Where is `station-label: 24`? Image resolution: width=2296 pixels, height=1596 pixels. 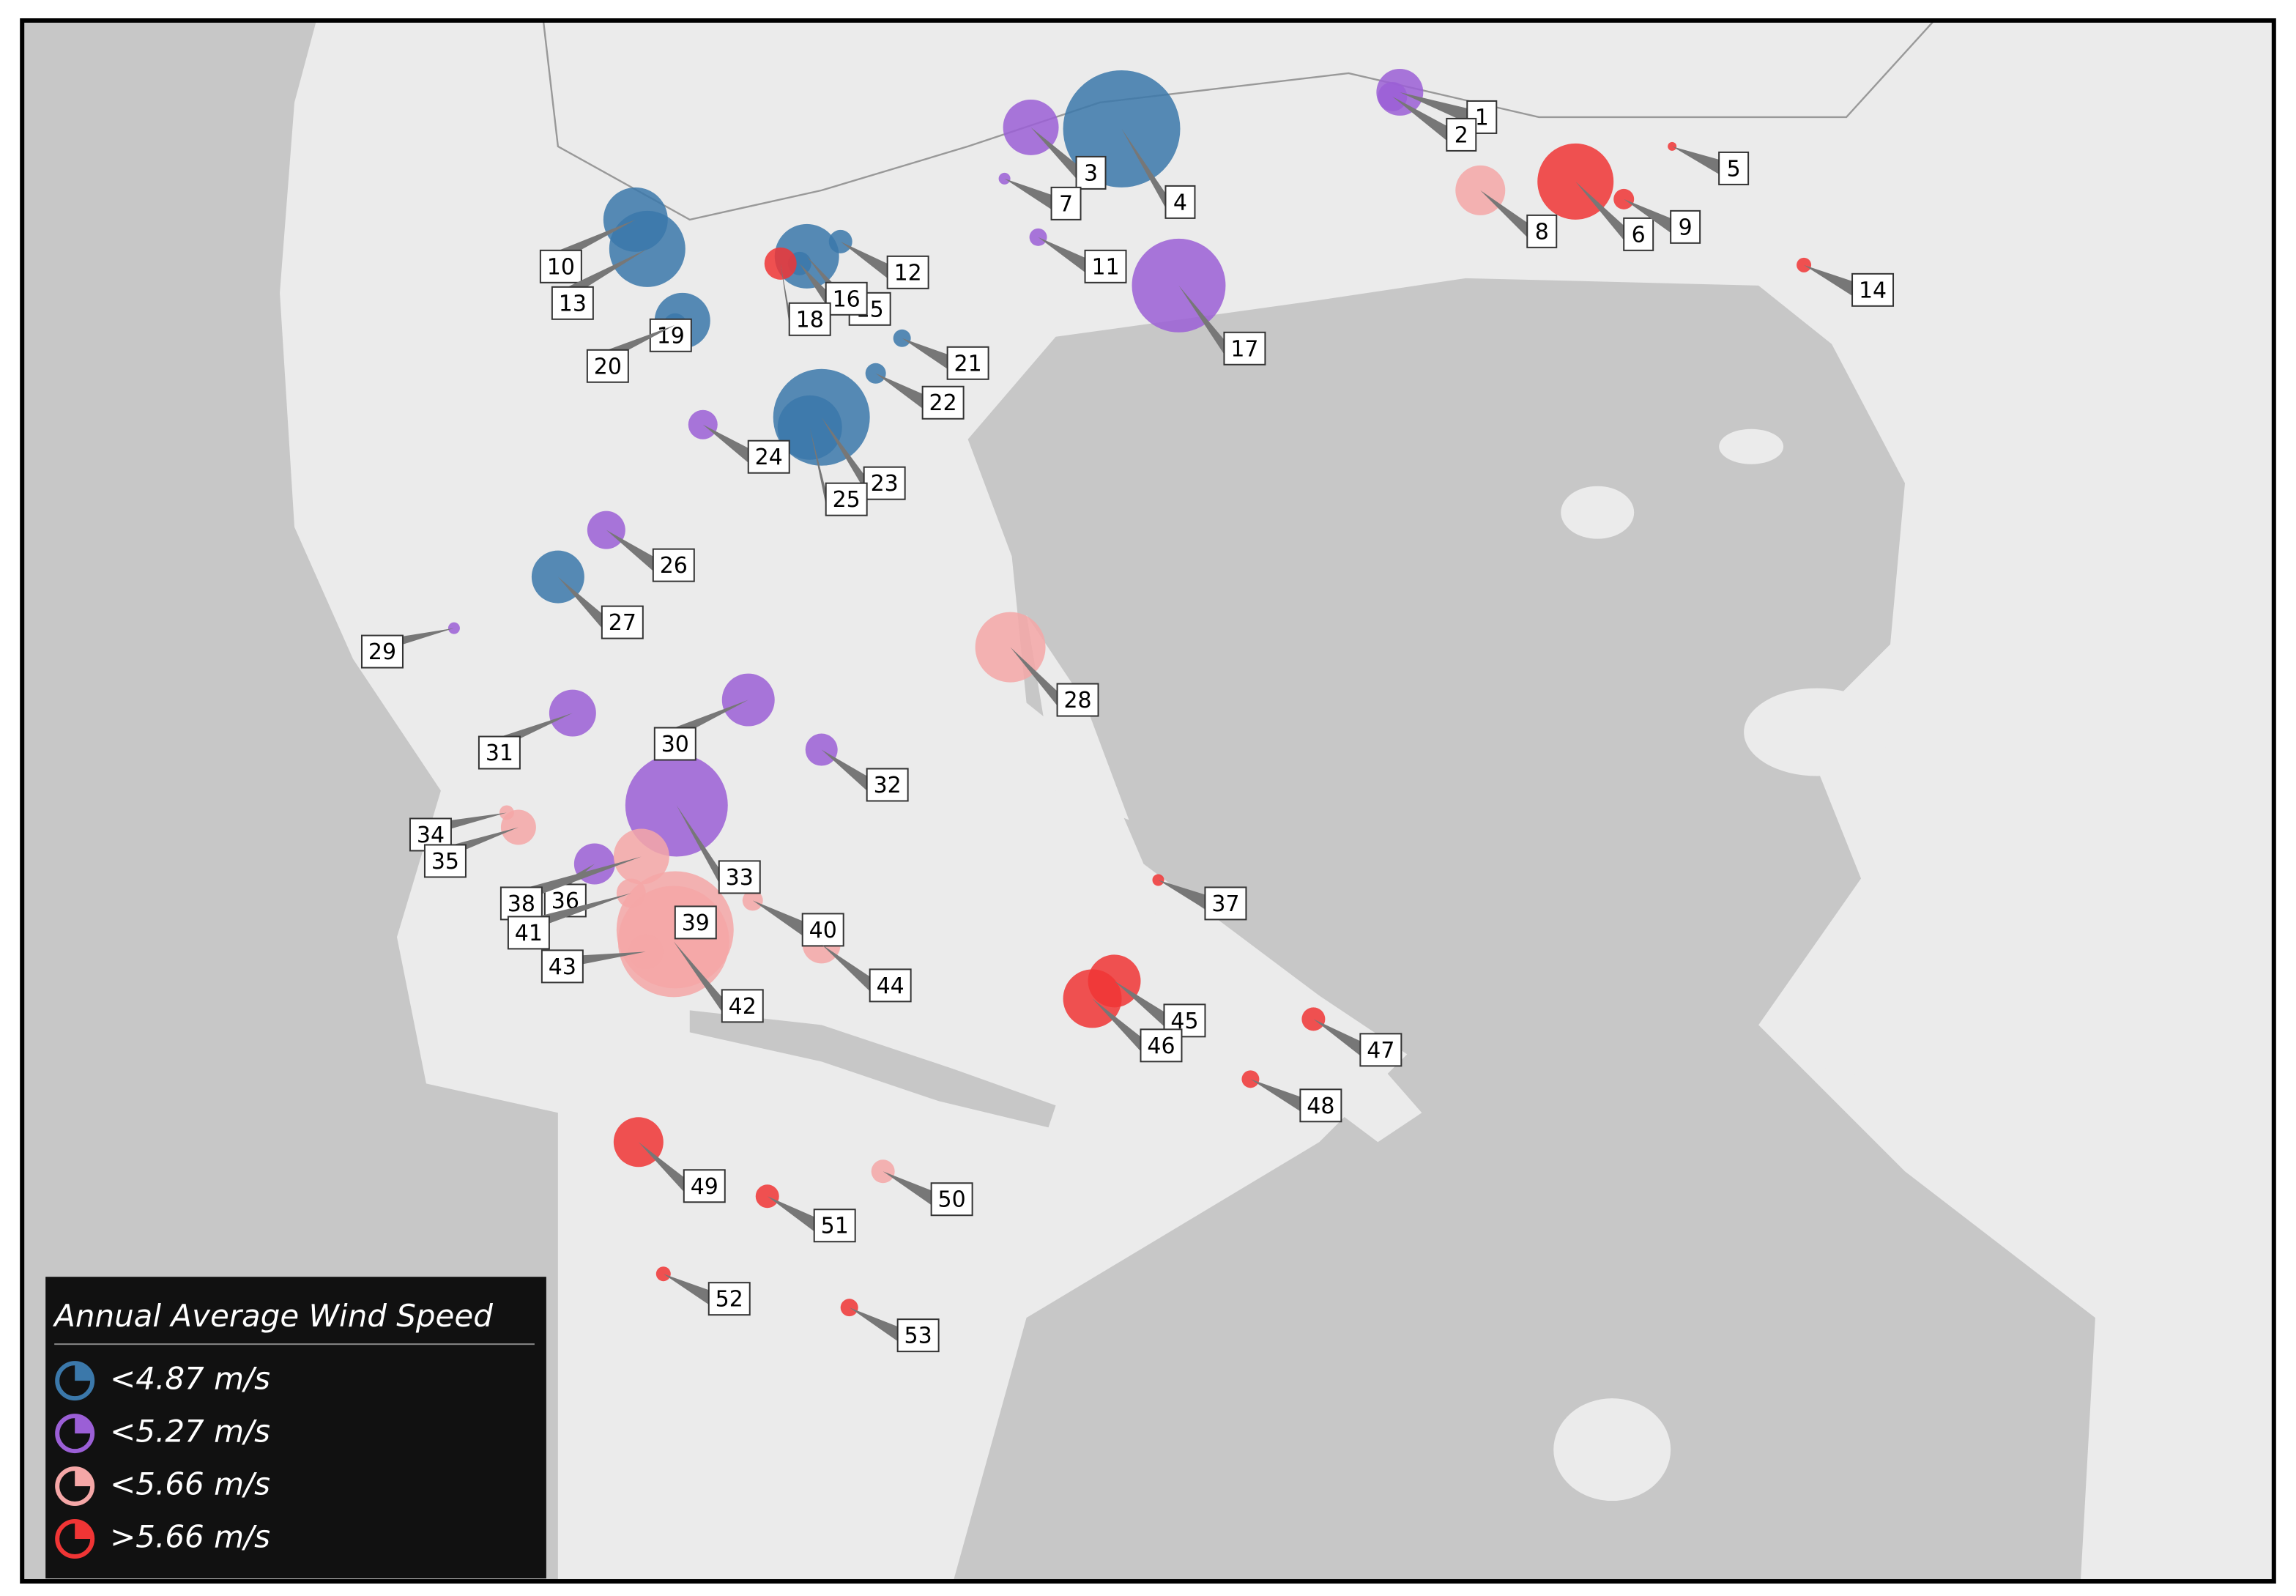 station-label: 24 is located at coordinates (769, 458).